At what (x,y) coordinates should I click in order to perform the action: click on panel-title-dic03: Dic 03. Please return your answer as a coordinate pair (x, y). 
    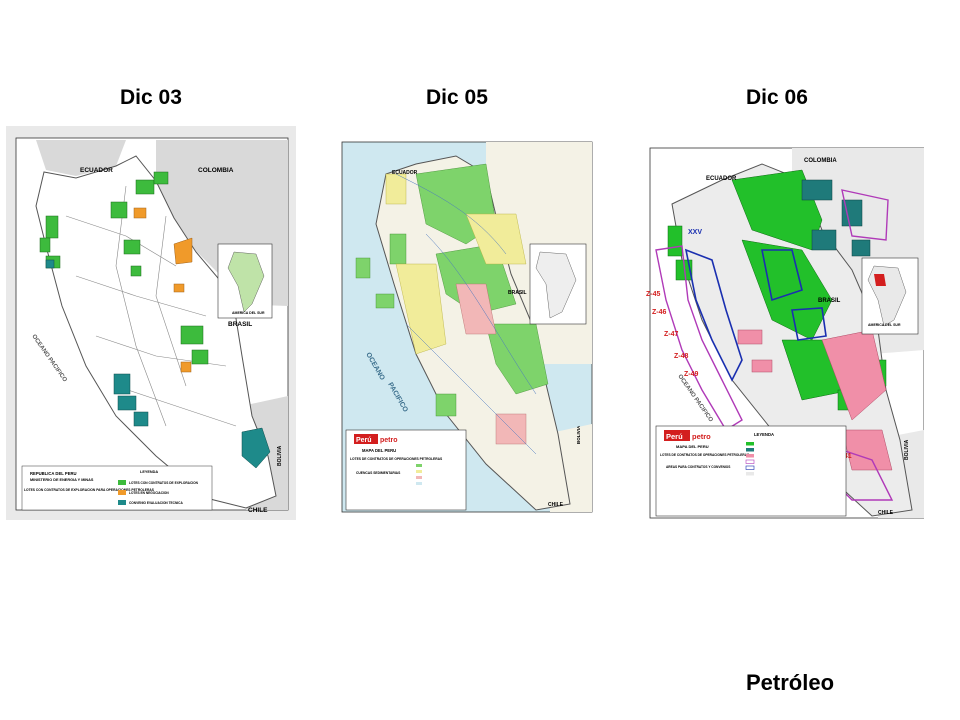
    Looking at the image, I should click on (151, 97).